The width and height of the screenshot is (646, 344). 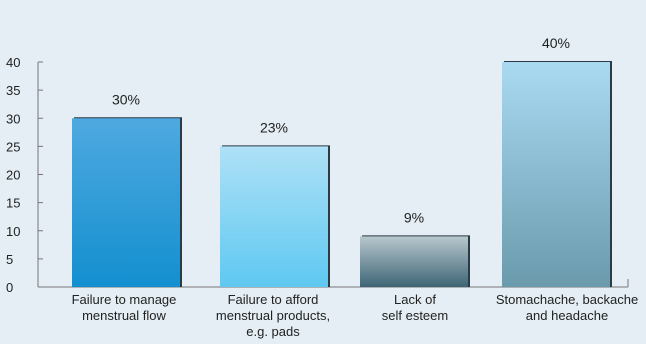 I want to click on y-tick-label: 5, so click(x=9, y=259).